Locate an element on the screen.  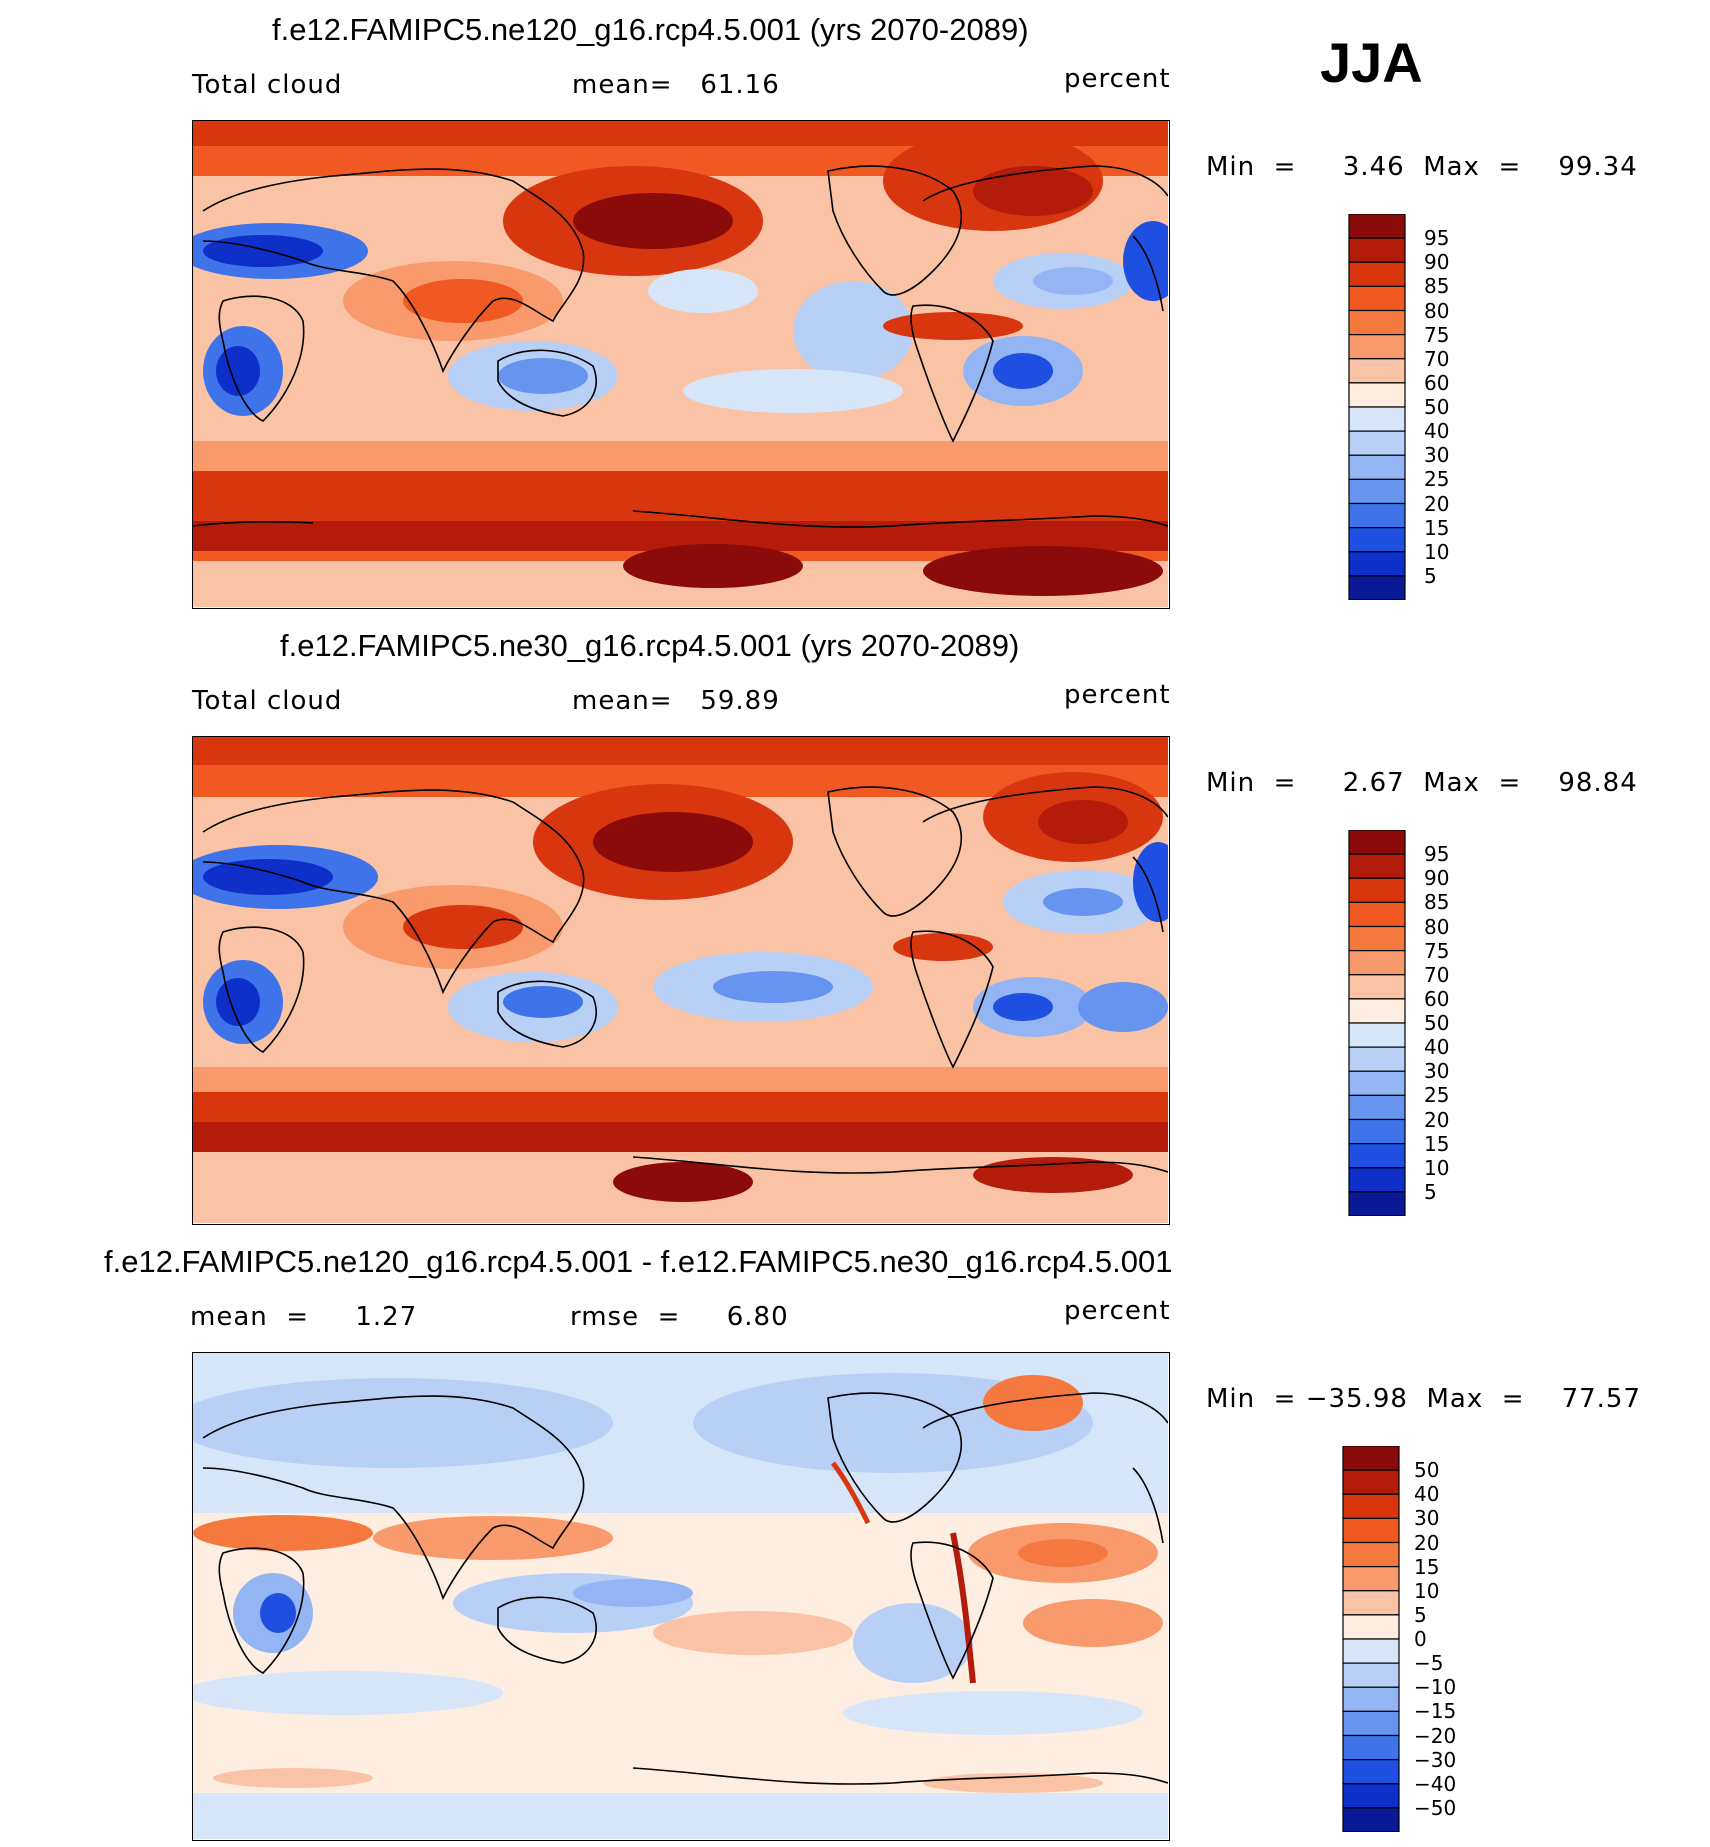
colorbar-tick-label: 75 is located at coordinates (1437, 950).